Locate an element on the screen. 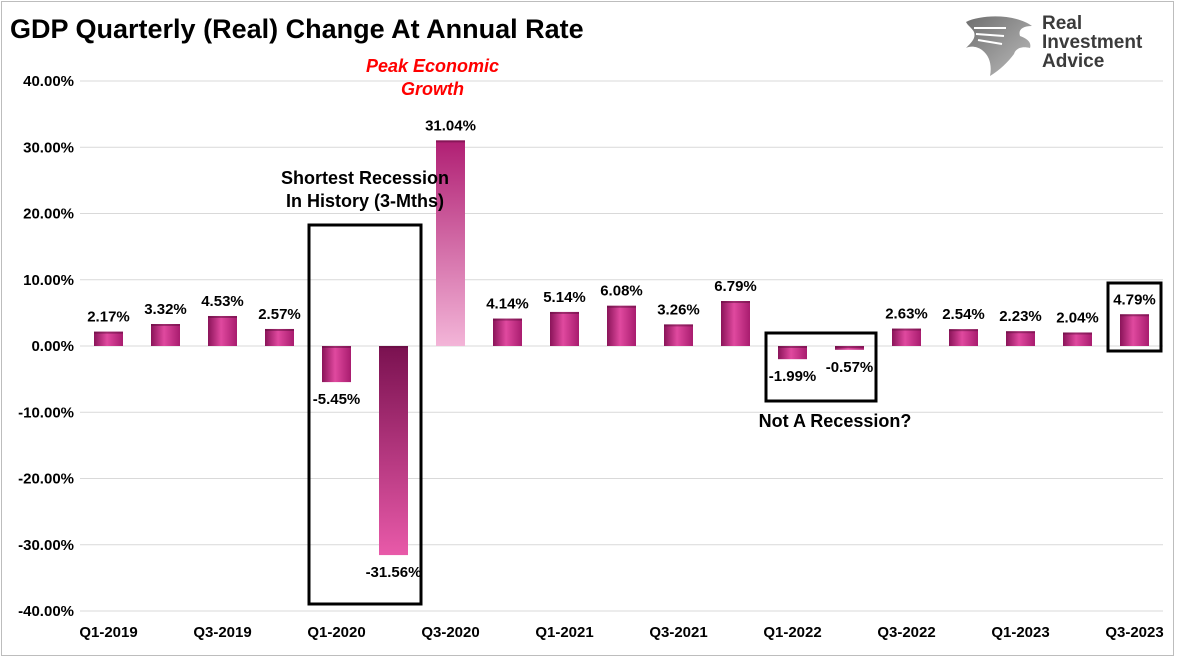  logo-line-3: Advice is located at coordinates (1073, 61).